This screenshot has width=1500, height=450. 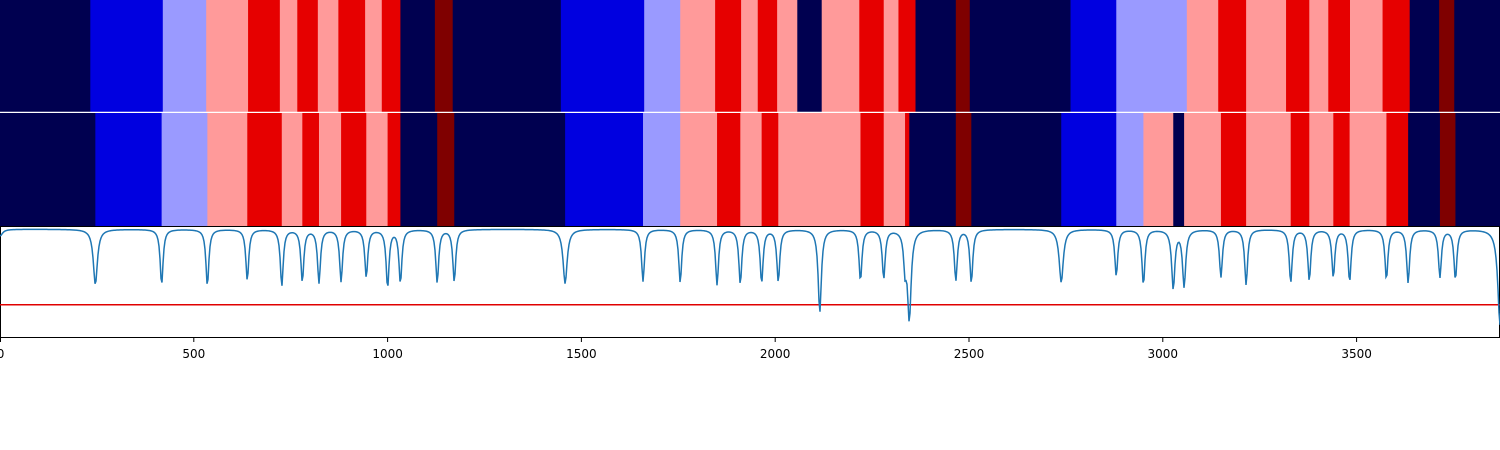 What do you see at coordinates (387, 354) in the screenshot?
I see `x-tick-label: 1000` at bounding box center [387, 354].